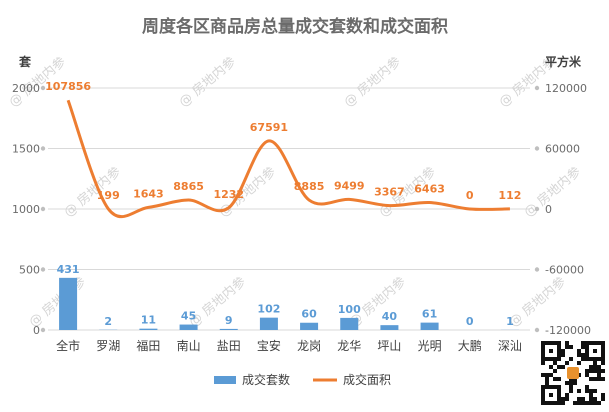  I want to click on y-left-unit-label: 套, so click(25, 61).